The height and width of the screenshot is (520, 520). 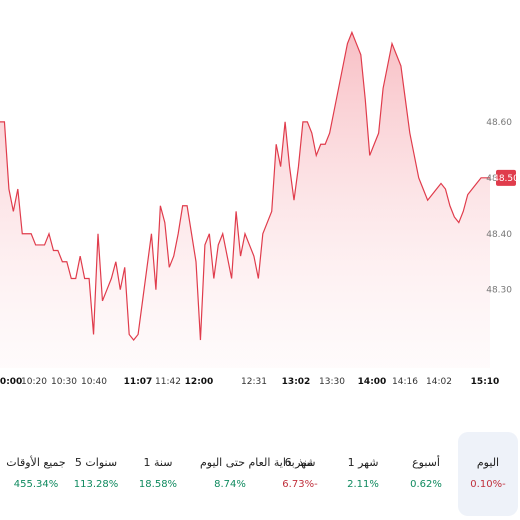 I want to click on period-tab: منذ بداية العام حتى اليوم 8.74%, so click(x=257, y=461).